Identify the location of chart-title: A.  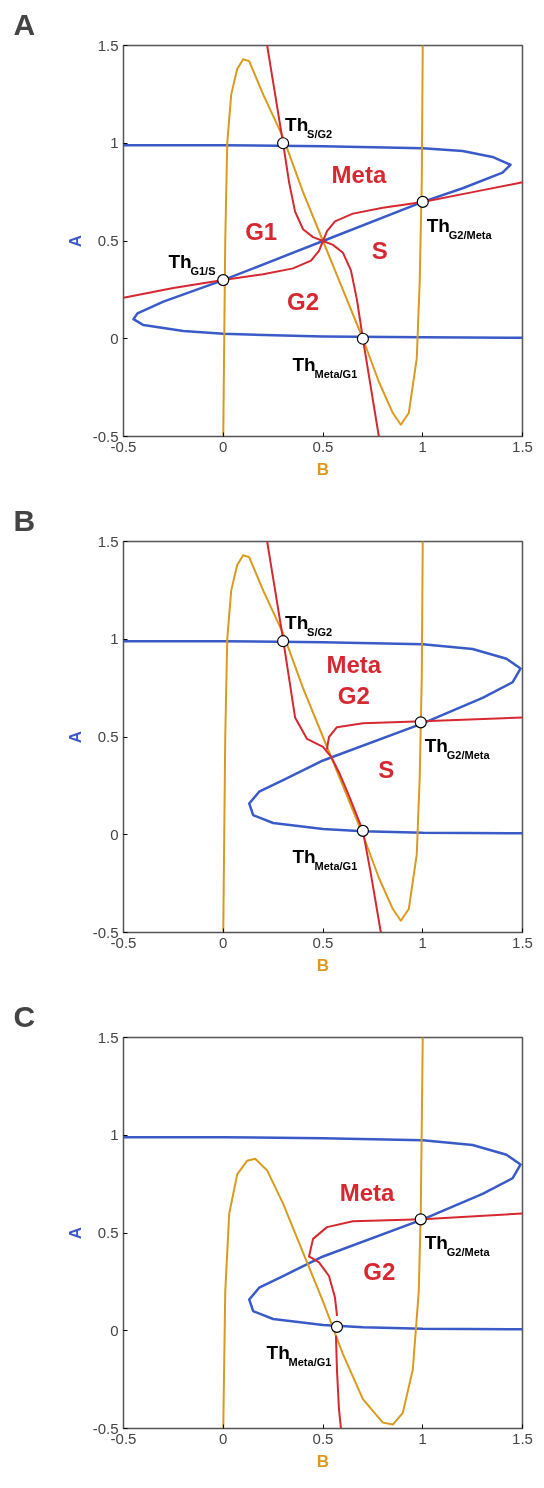
(24, 24).